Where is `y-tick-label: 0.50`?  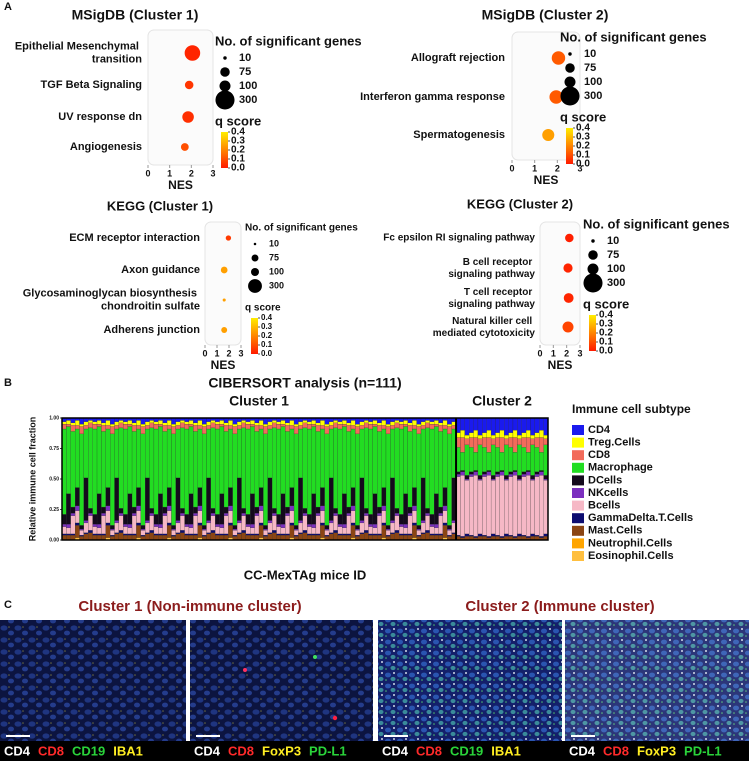
y-tick-label: 0.50 is located at coordinates (54, 479).